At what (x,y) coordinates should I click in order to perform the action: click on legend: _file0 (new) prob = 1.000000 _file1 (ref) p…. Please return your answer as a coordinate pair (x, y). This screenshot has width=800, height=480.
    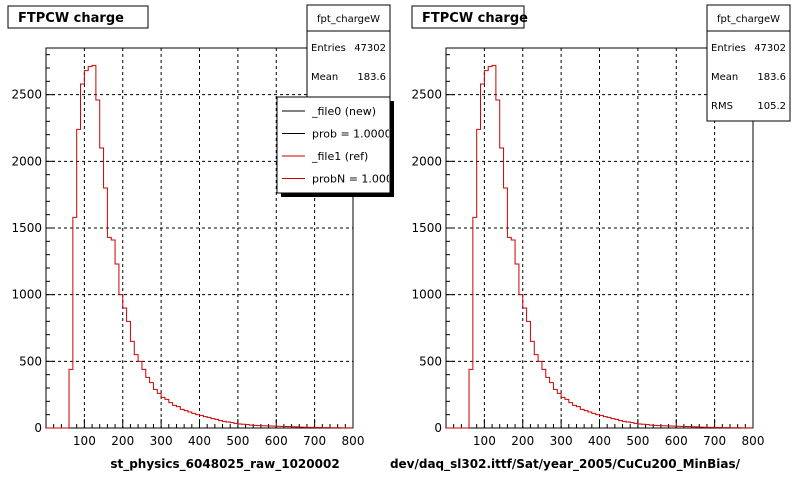
    Looking at the image, I should click on (345, 146).